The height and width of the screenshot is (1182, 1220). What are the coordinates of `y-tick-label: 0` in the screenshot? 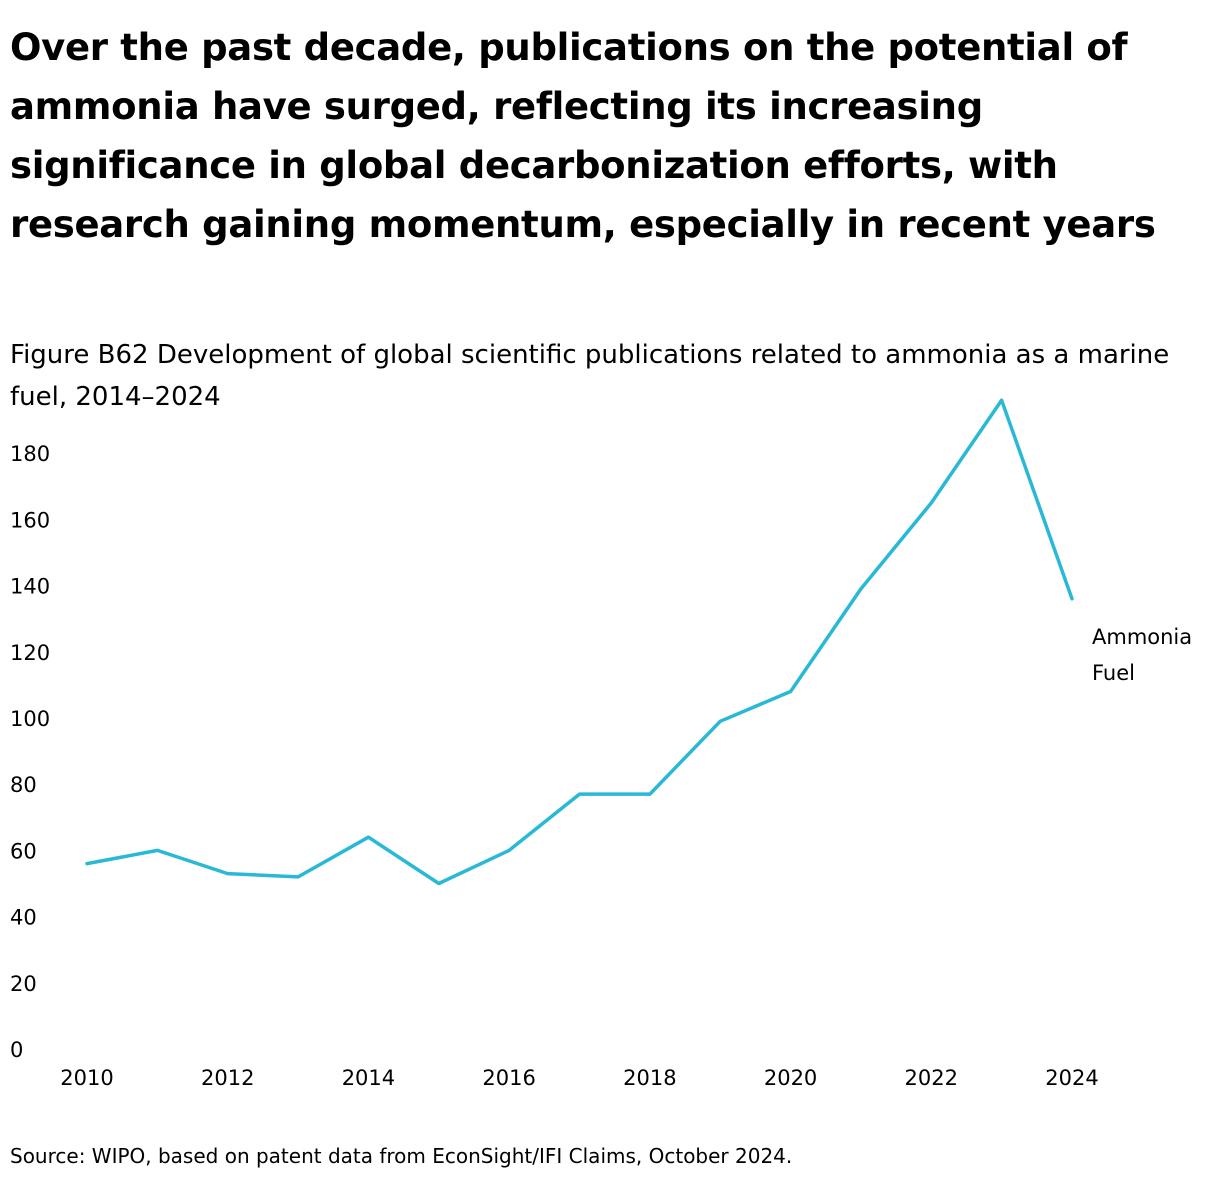 It's located at (16, 1050).